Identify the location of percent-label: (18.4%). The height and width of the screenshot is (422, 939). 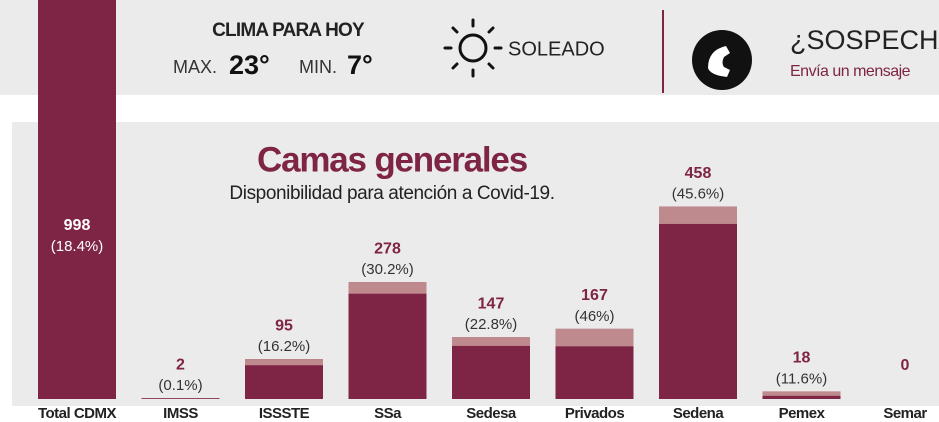
(77, 246).